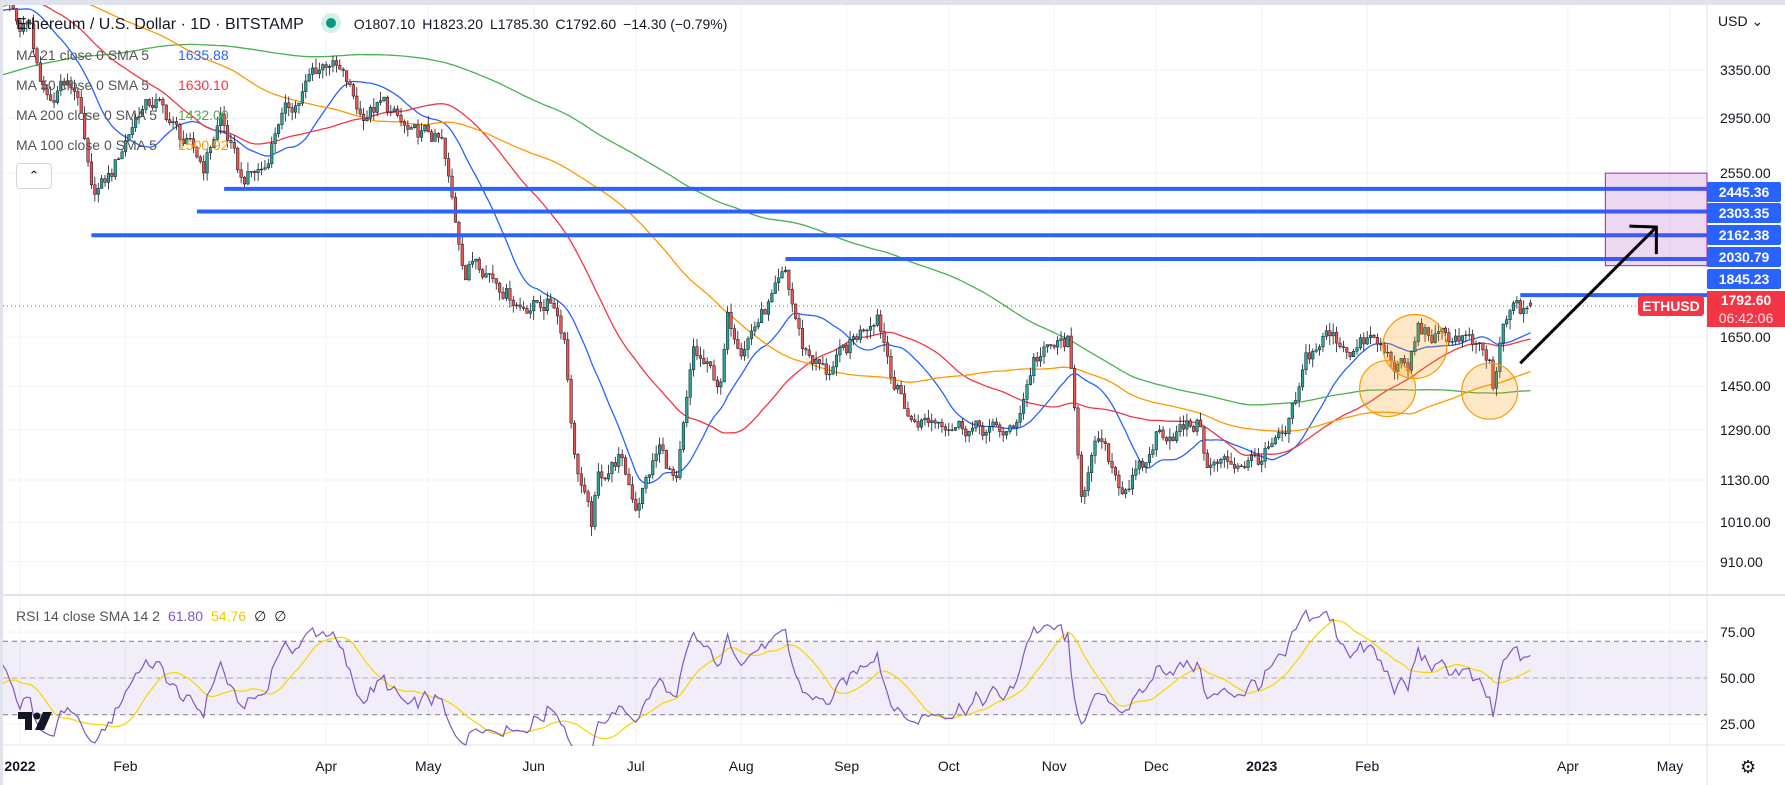 The image size is (1785, 785). I want to click on ma-value: 1635.88, so click(203, 55).